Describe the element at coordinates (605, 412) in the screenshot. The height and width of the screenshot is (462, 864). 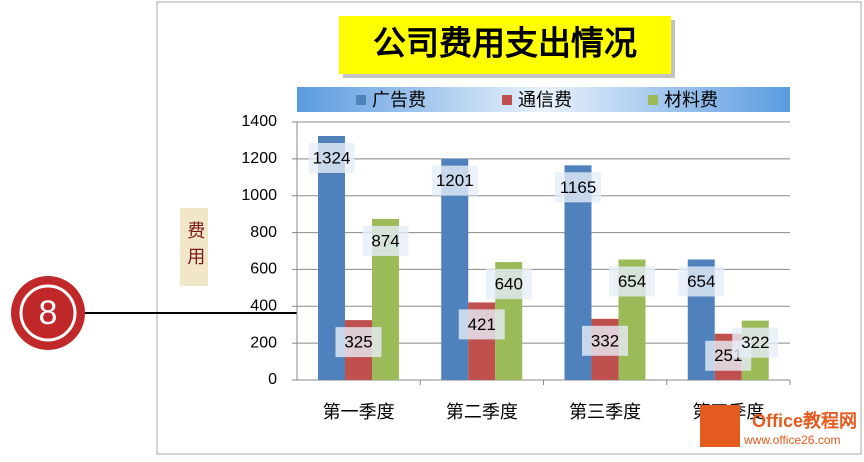
I see `x-tick-label: 第三季度` at that location.